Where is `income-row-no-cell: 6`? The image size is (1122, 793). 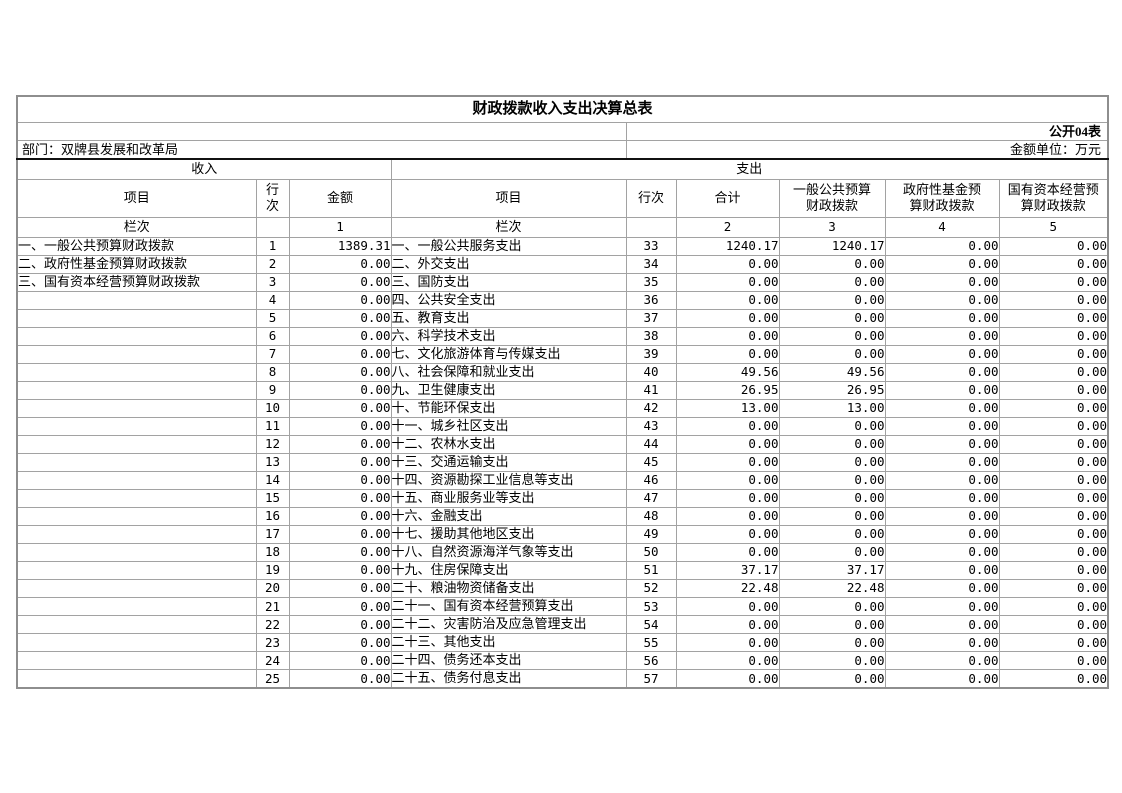 income-row-no-cell: 6 is located at coordinates (272, 336).